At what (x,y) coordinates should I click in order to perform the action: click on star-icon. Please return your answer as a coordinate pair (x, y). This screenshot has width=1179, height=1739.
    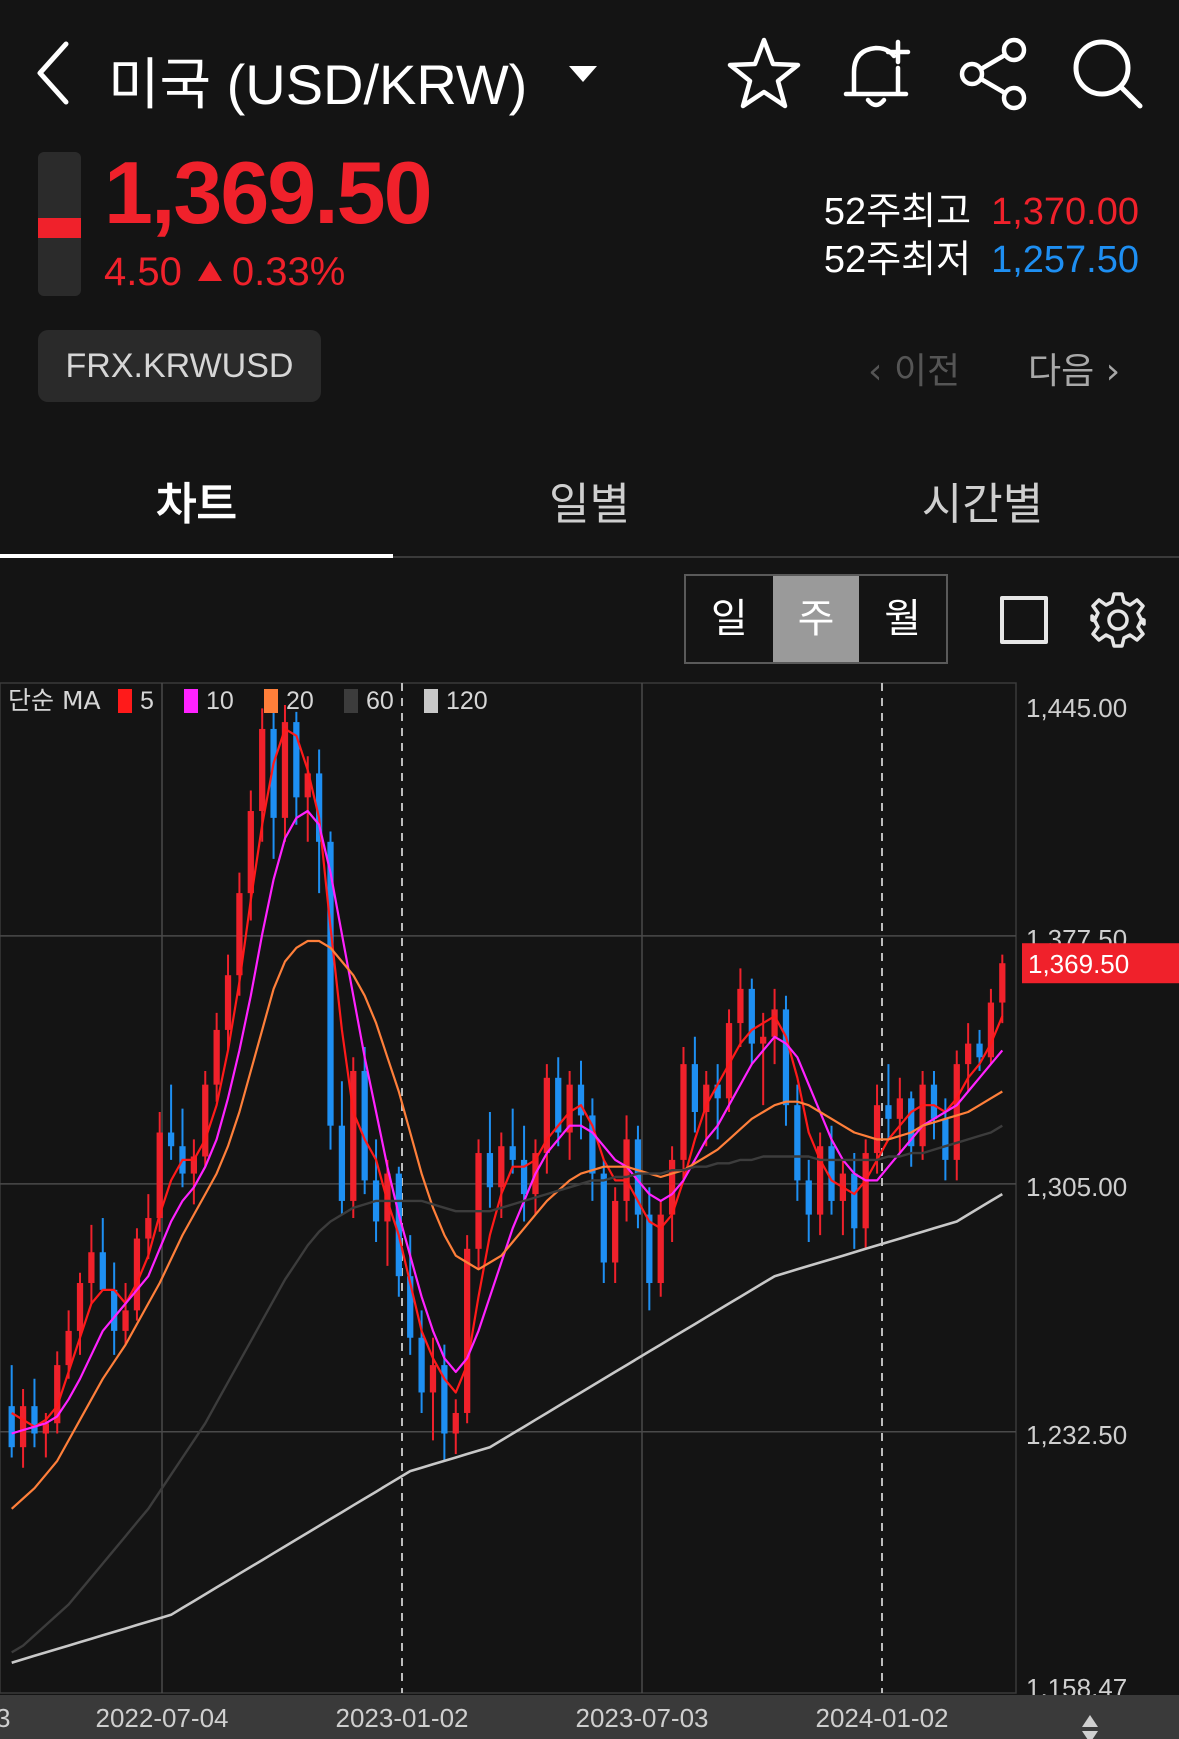
    Looking at the image, I should click on (764, 74).